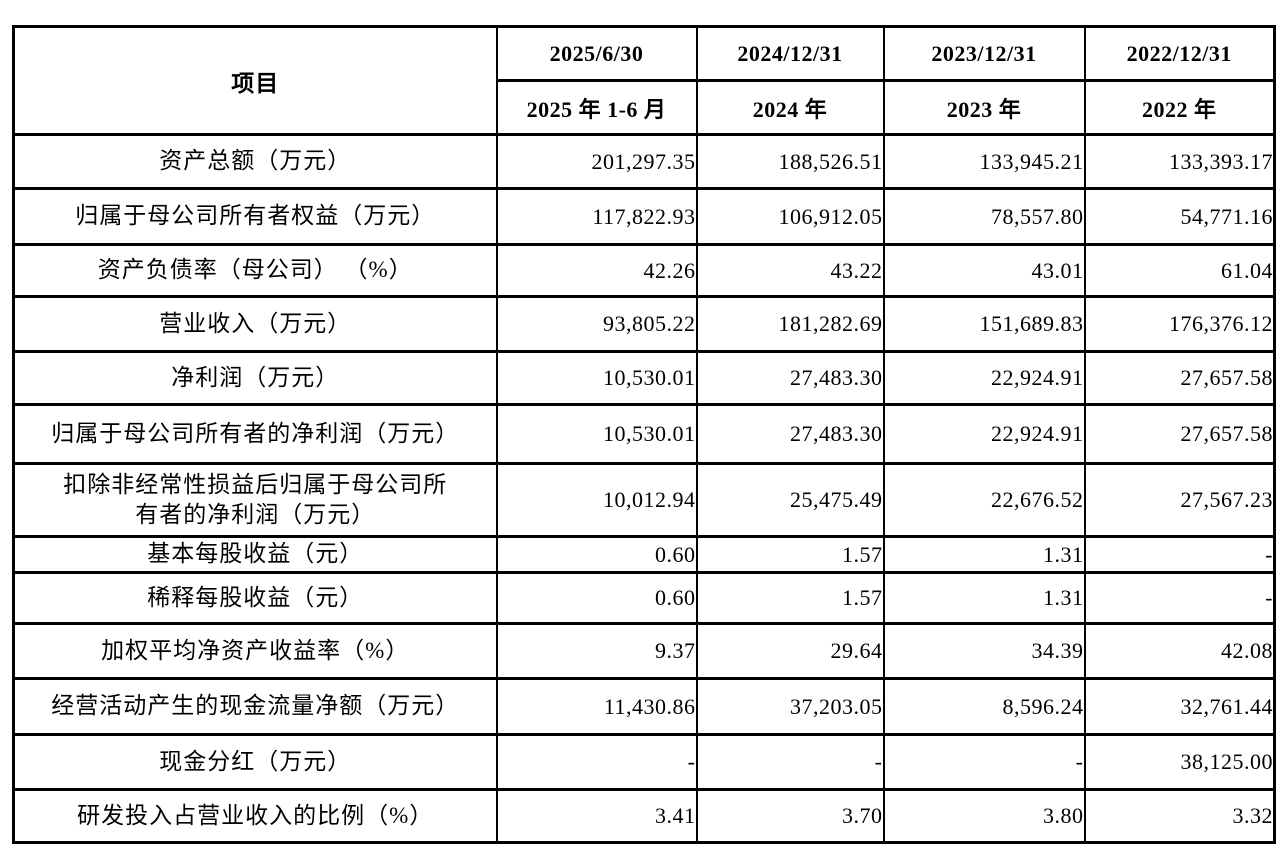 The width and height of the screenshot is (1286, 852). I want to click on header-item-column: 项目, so click(255, 80).